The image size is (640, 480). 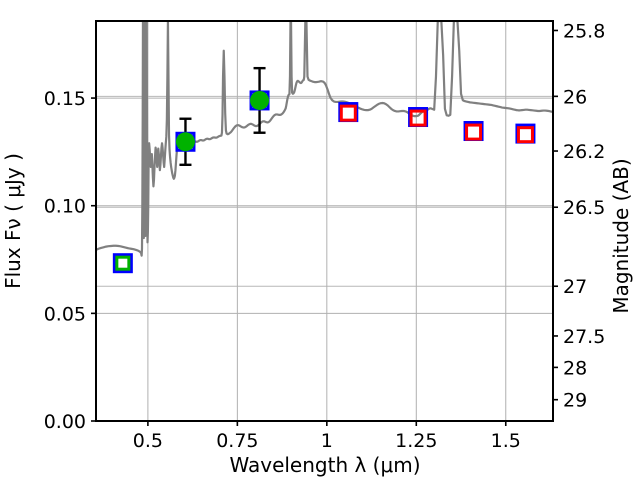 I want to click on y-tick-label-right: 29, so click(x=575, y=401).